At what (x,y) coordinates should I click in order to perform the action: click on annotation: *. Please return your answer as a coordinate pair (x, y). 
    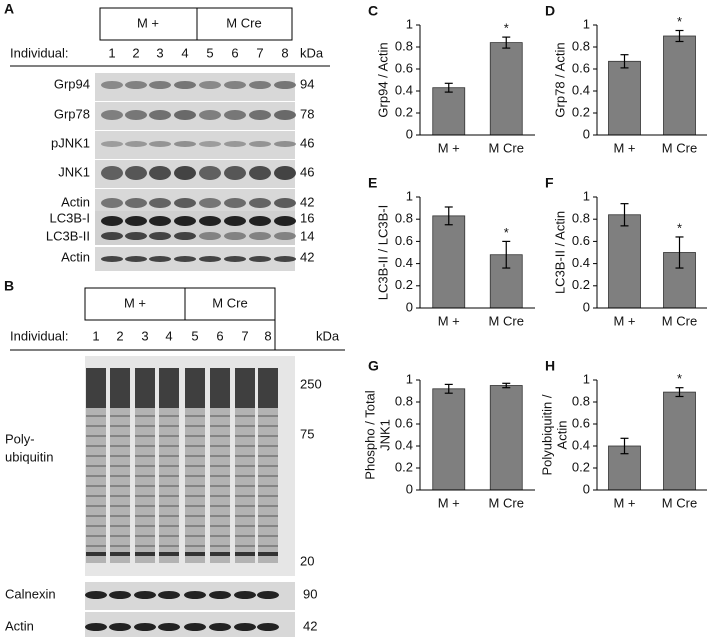
    Looking at the image, I should click on (506, 232).